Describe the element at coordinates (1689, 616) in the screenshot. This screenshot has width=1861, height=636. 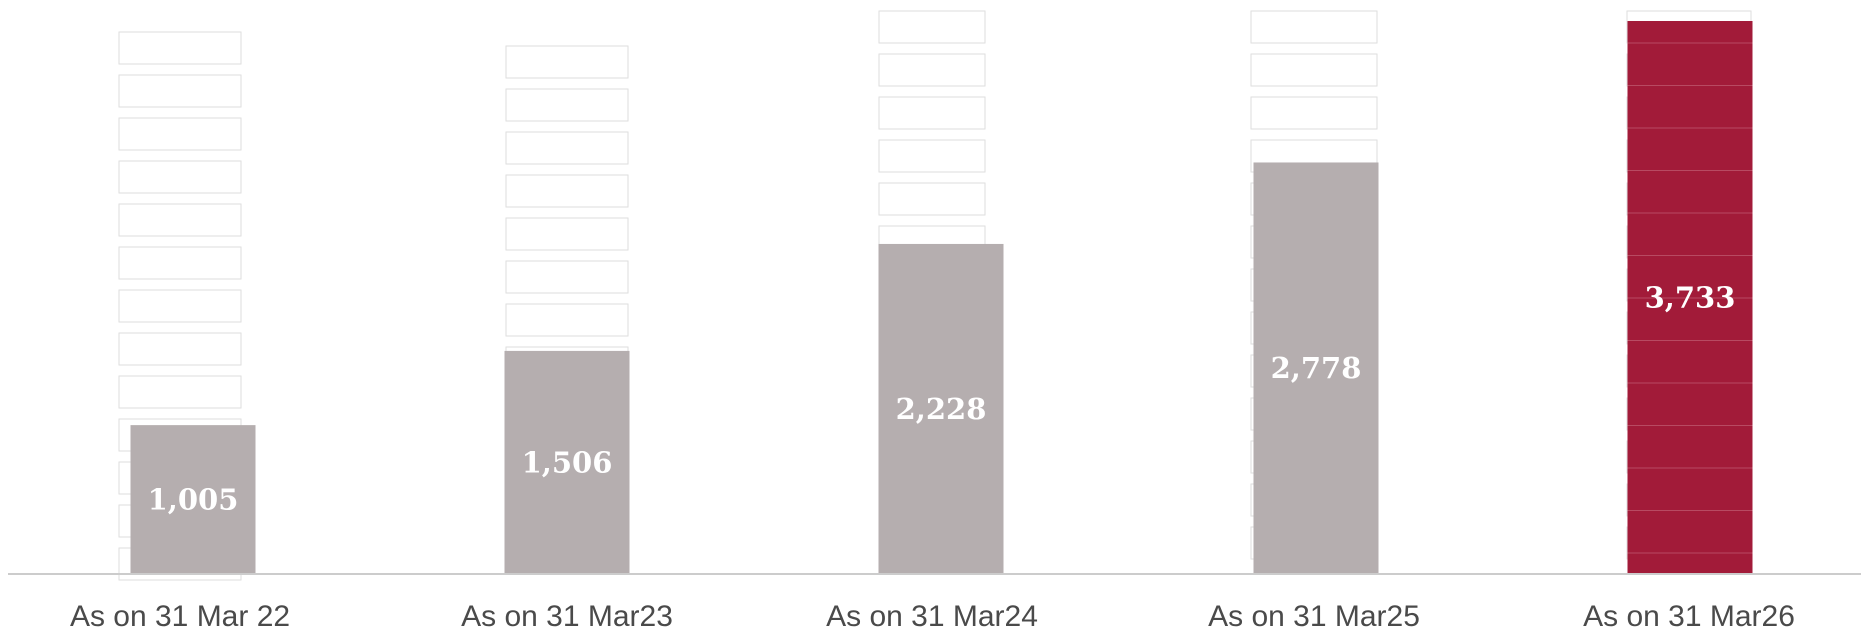
I see `category-label: As on 31 Mar26` at that location.